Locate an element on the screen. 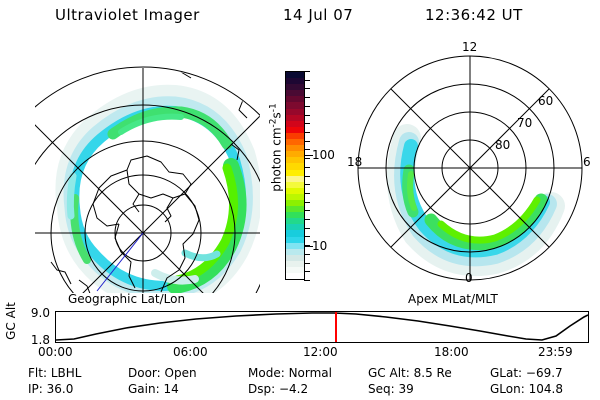  instrument-title: Ultraviolet Imager is located at coordinates (127, 15).